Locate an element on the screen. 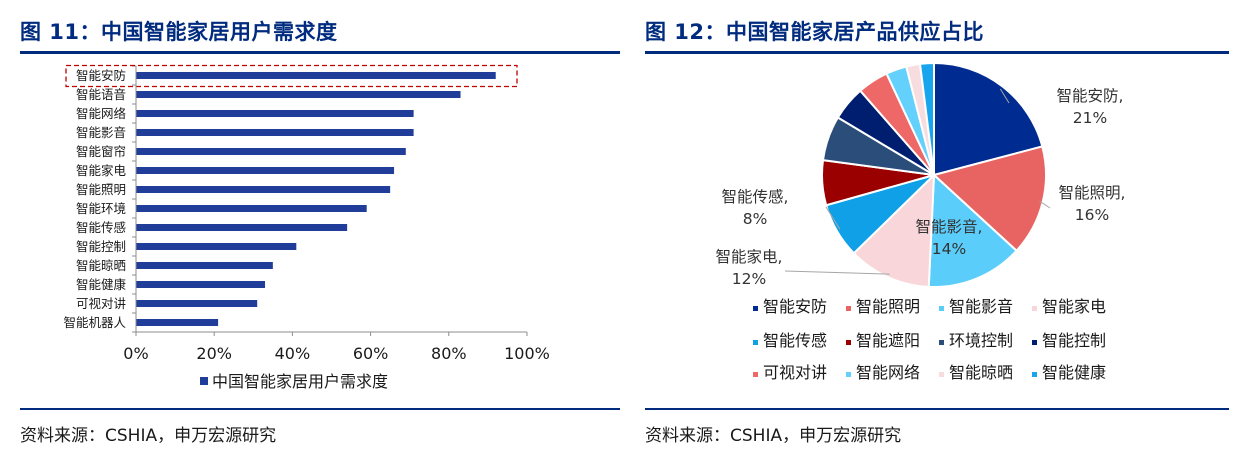  data-label-pct: 16% is located at coordinates (1092, 215).